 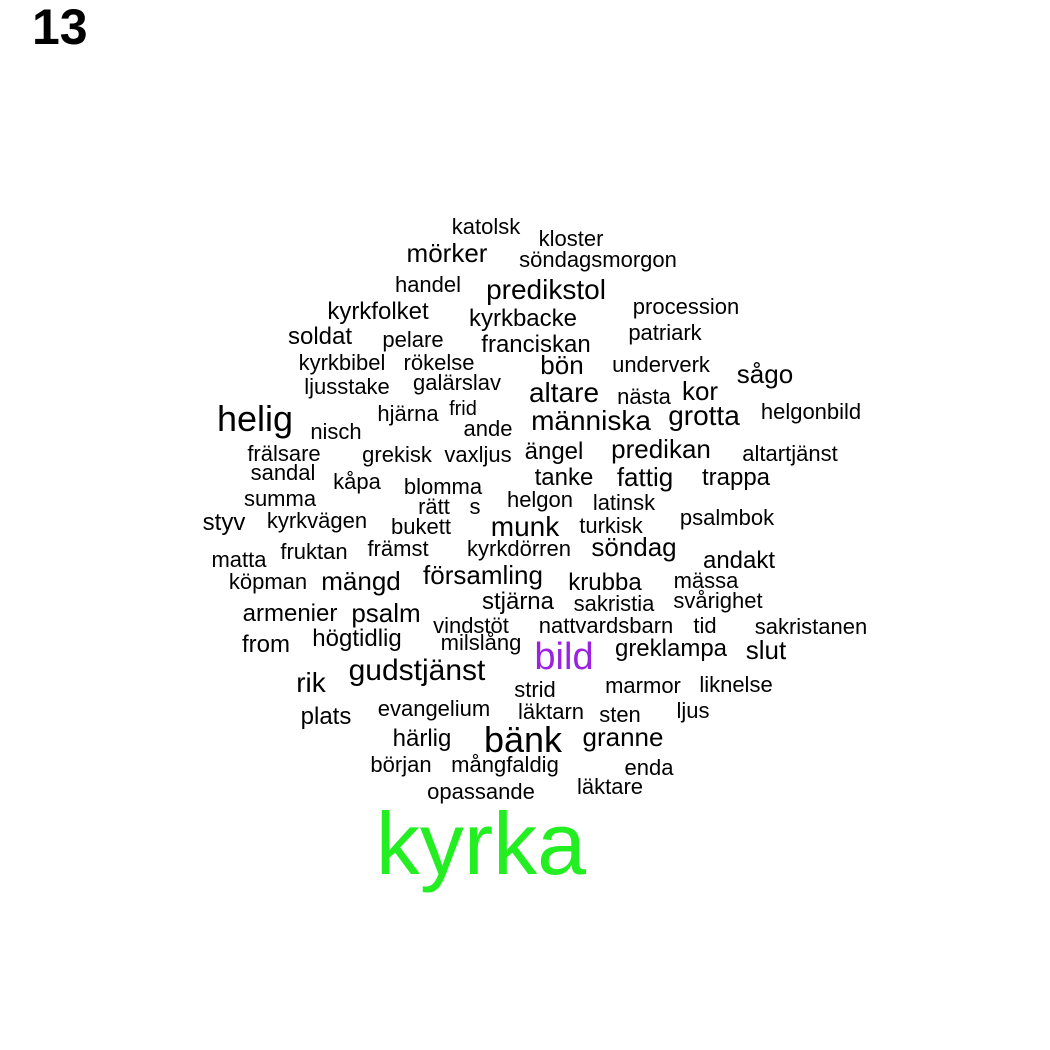 I want to click on cloud-word: kyrkbibel, so click(x=342, y=362).